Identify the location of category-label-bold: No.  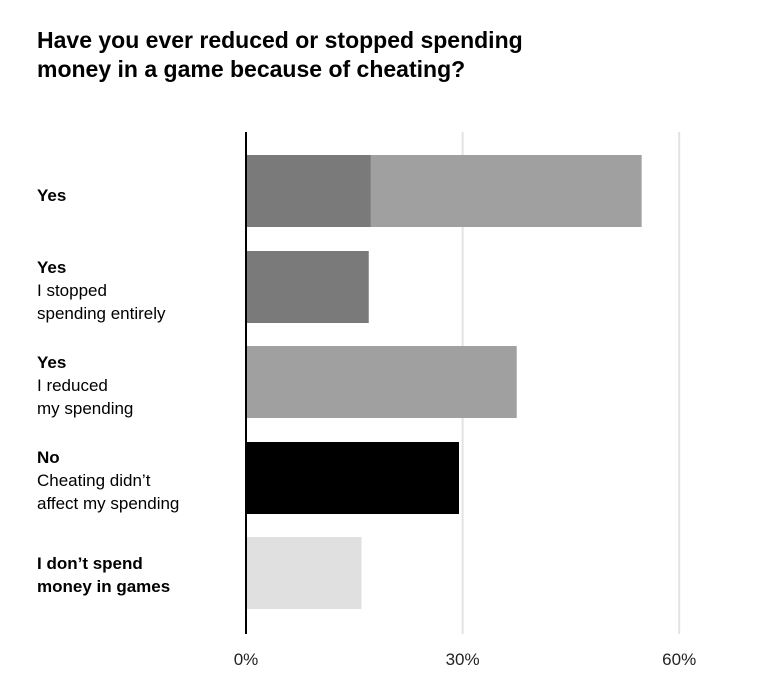
(48, 457).